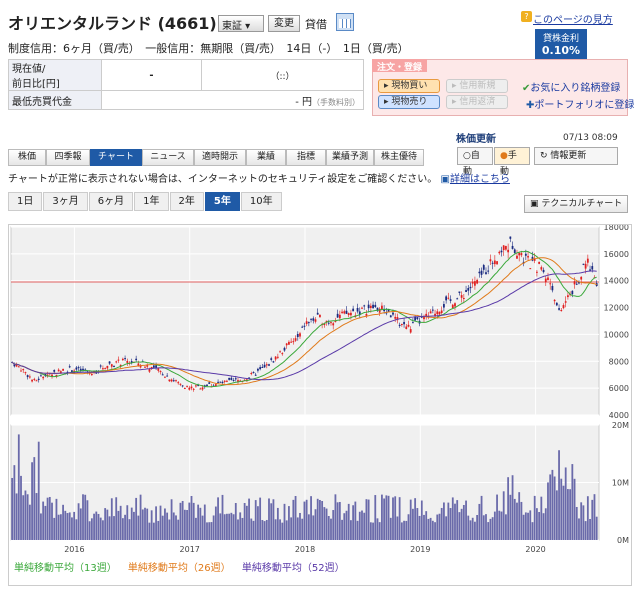 The width and height of the screenshot is (640, 594). I want to click on period-tabs: 1日 3ヶ月 6ヶ月 1年 2年 5年 10年, so click(145, 201).